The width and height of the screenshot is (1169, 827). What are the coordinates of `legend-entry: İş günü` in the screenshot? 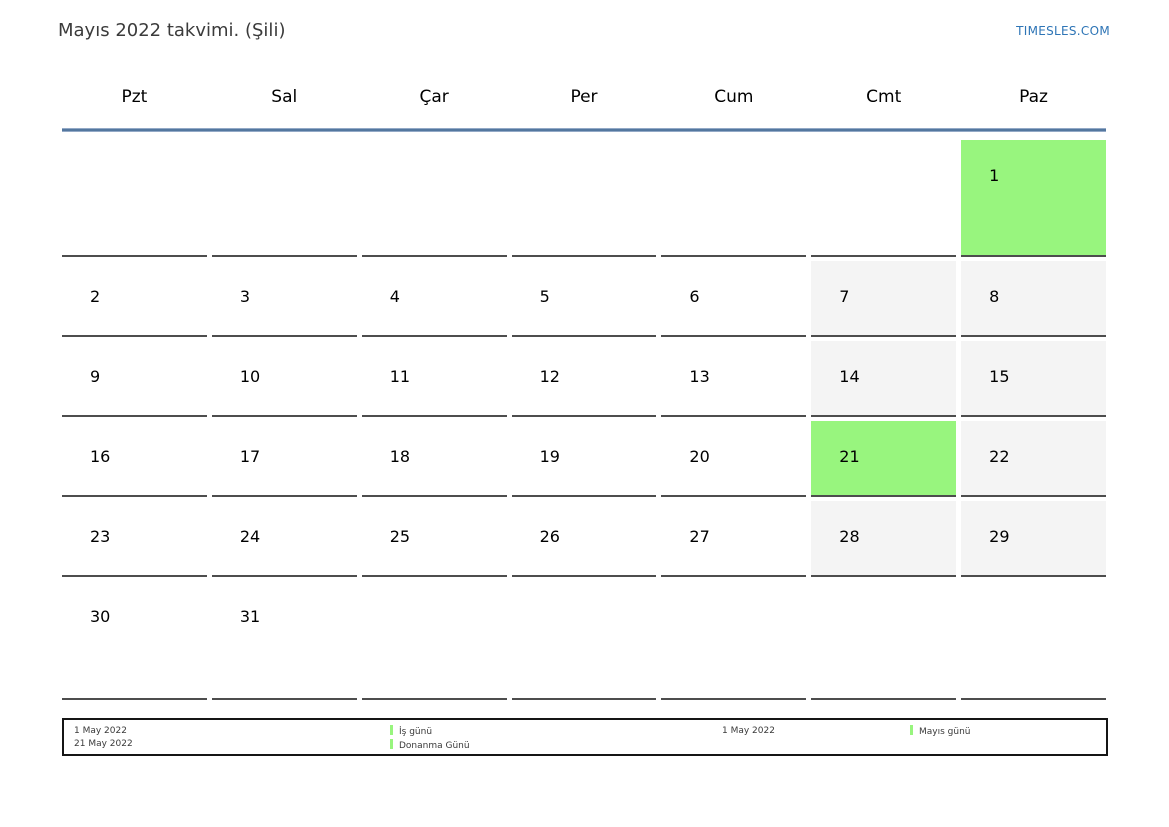 It's located at (430, 732).